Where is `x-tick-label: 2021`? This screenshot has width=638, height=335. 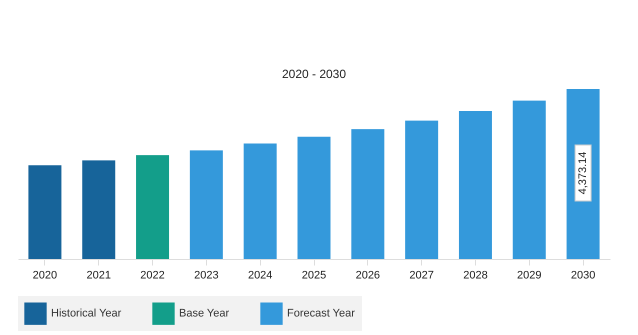 x-tick-label: 2021 is located at coordinates (98, 276).